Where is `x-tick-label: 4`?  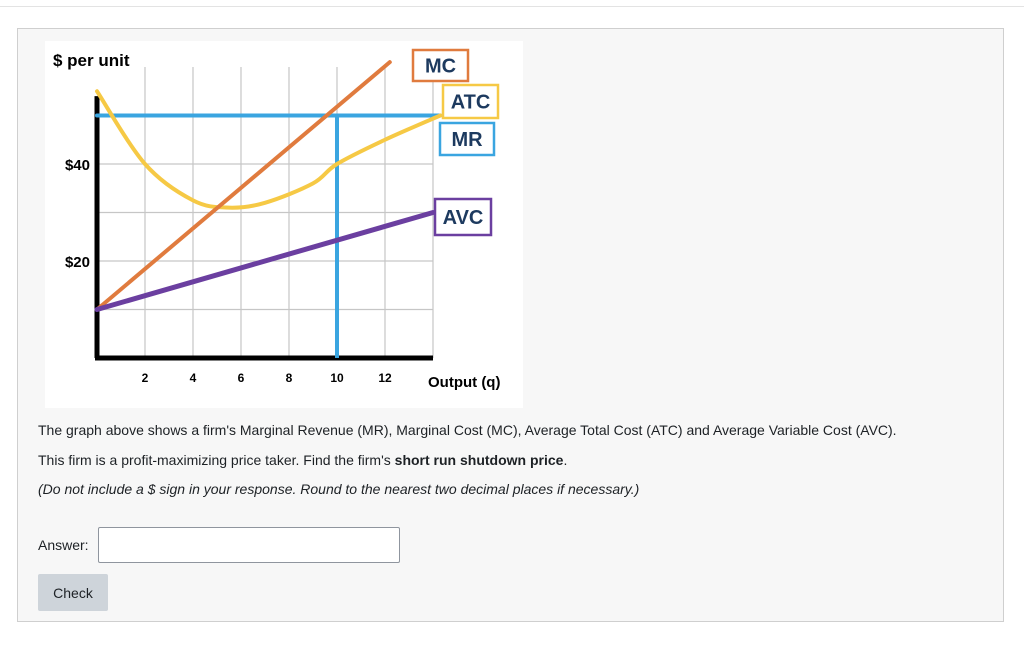
x-tick-label: 4 is located at coordinates (193, 378).